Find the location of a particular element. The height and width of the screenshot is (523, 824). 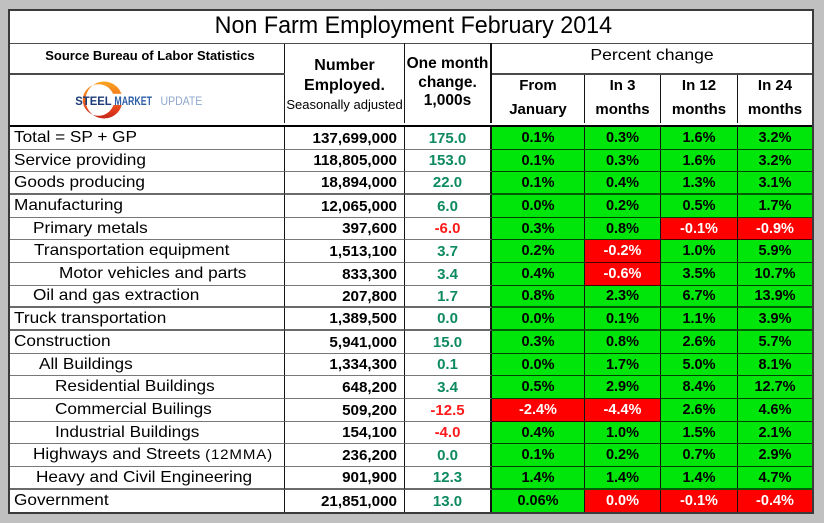

svg-text: STEEL is located at coordinates (93, 101).